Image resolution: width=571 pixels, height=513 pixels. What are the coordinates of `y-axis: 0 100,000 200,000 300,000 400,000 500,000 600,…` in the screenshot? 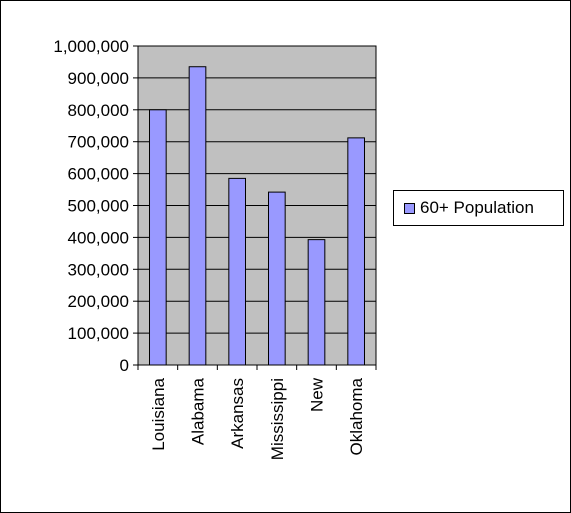 It's located at (95, 206).